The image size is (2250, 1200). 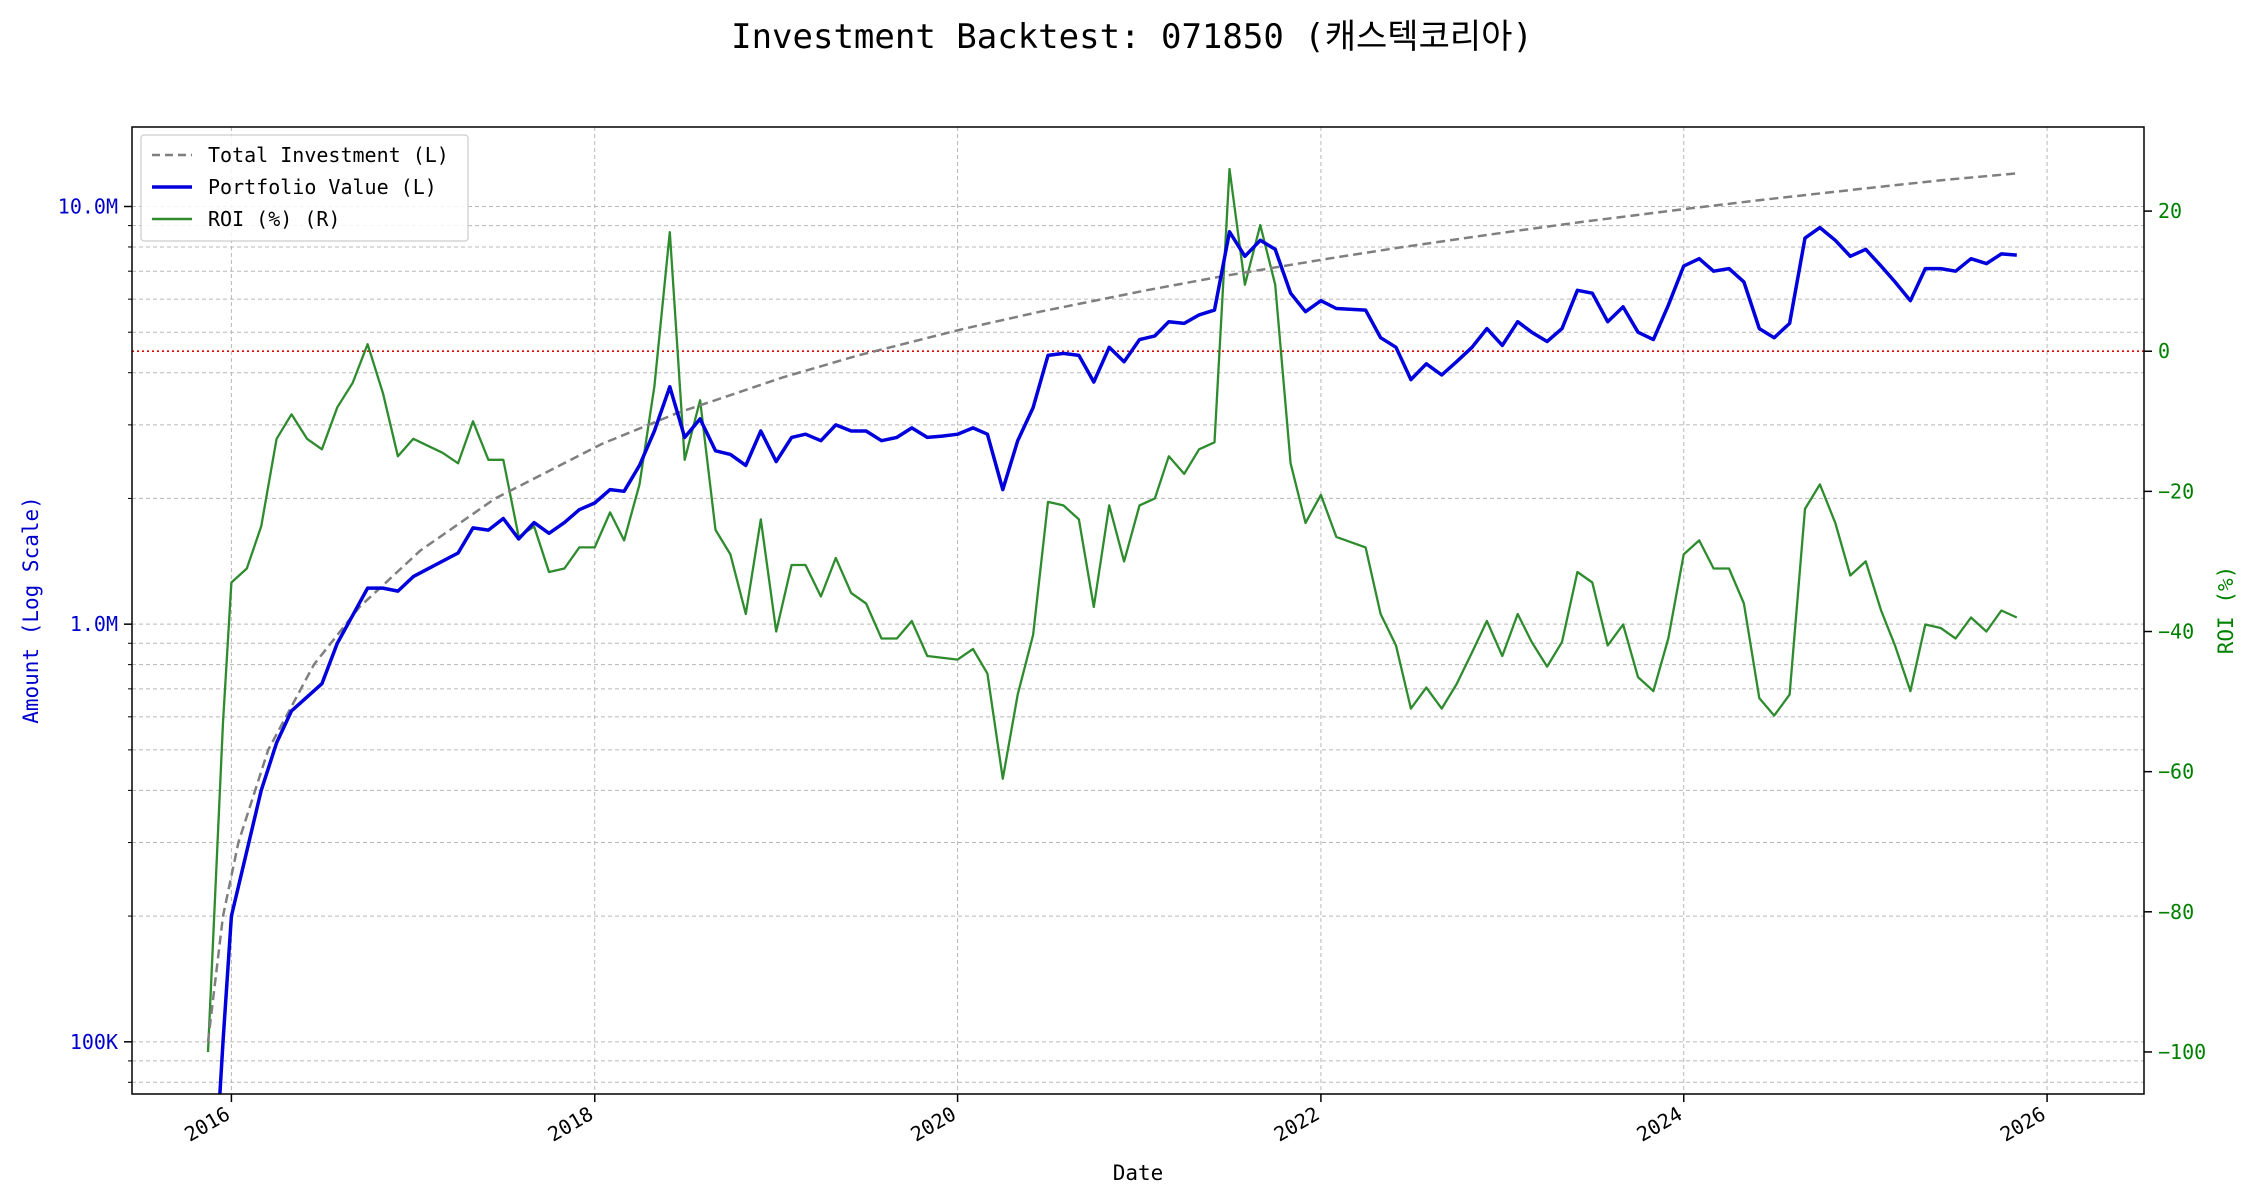 I want to click on left-tick-label: 10.0M, so click(x=88, y=206).